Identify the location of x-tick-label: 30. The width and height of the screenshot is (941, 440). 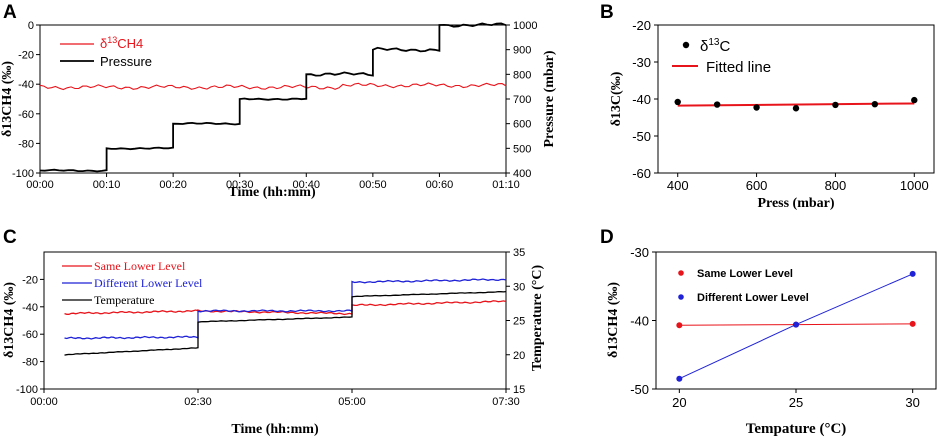
(912, 402).